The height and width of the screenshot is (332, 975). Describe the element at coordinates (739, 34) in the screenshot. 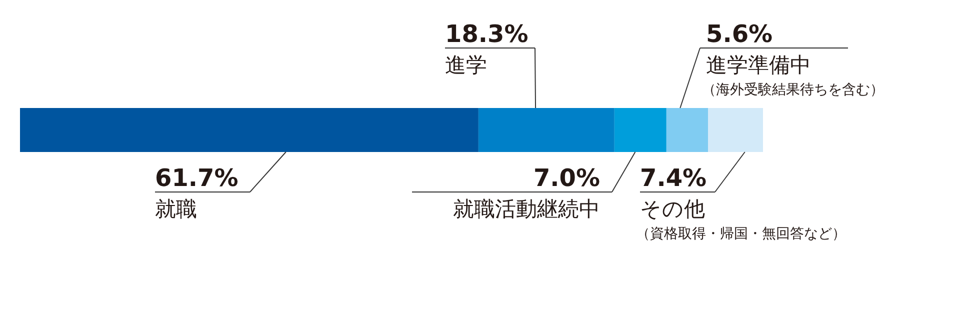

I see `data-label: 5.6%` at that location.